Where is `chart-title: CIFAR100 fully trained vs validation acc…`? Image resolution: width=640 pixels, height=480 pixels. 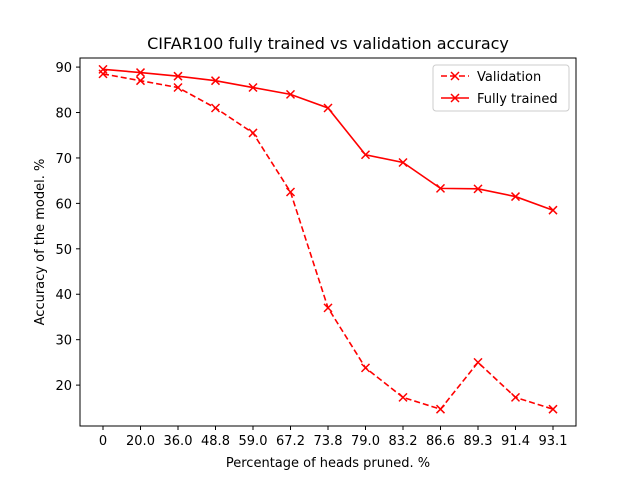 chart-title: CIFAR100 fully trained vs validation acc… is located at coordinates (328, 43).